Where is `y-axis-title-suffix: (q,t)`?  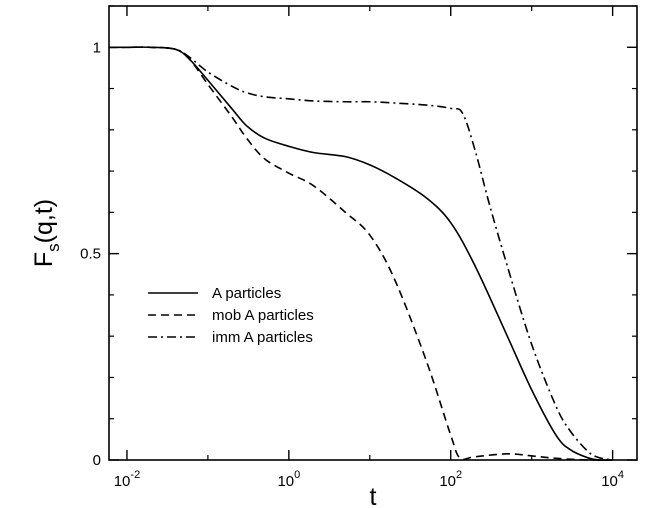
y-axis-title-suffix: (q,t) is located at coordinates (44, 221).